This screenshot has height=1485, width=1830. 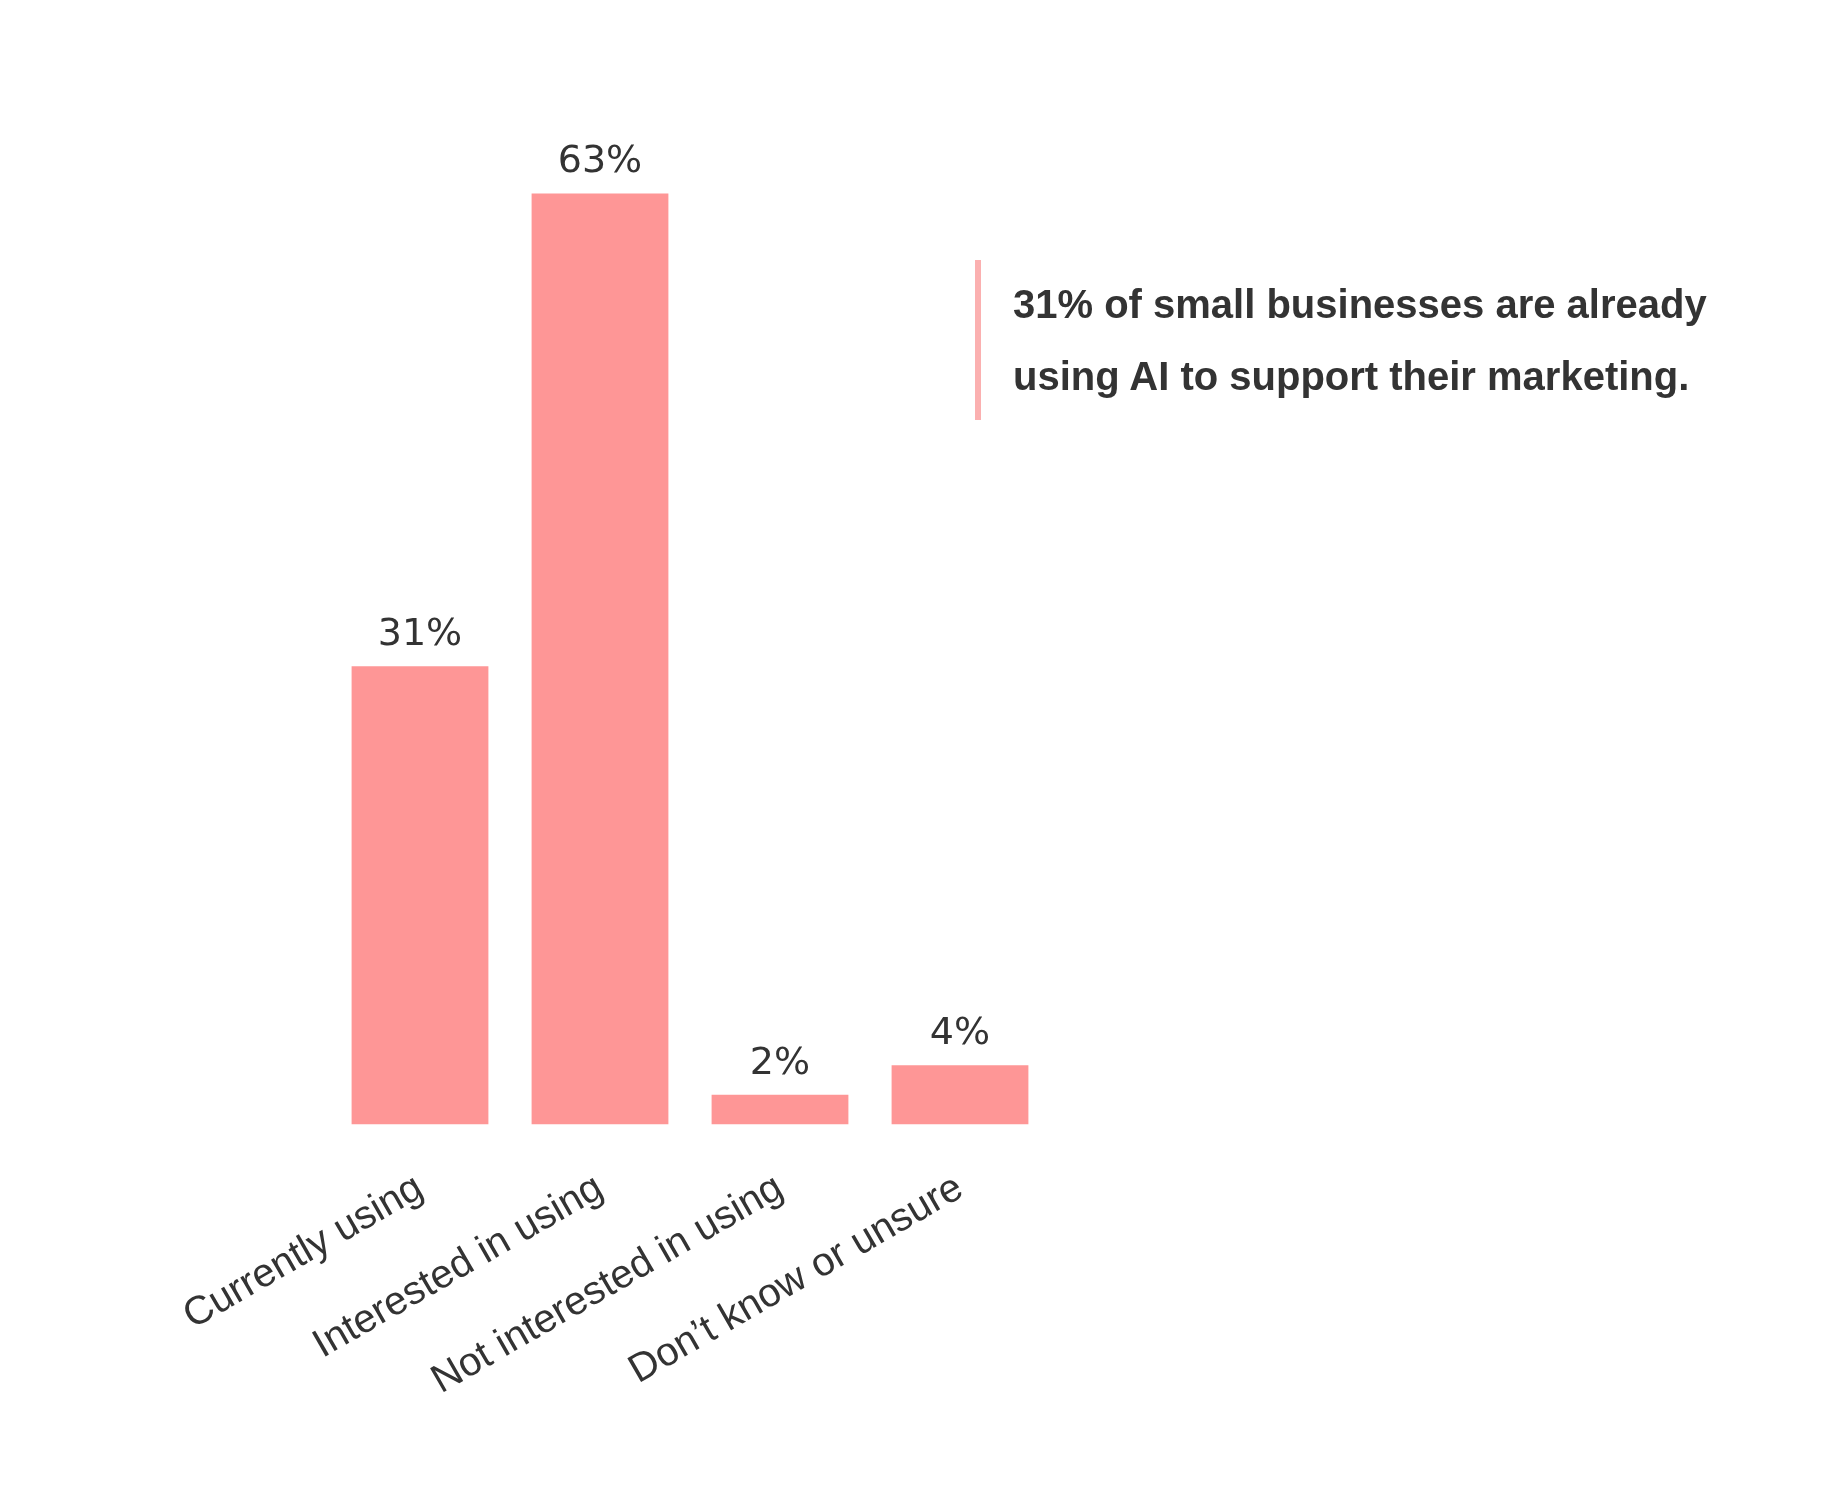 I want to click on data-label: 63%, so click(x=600, y=159).